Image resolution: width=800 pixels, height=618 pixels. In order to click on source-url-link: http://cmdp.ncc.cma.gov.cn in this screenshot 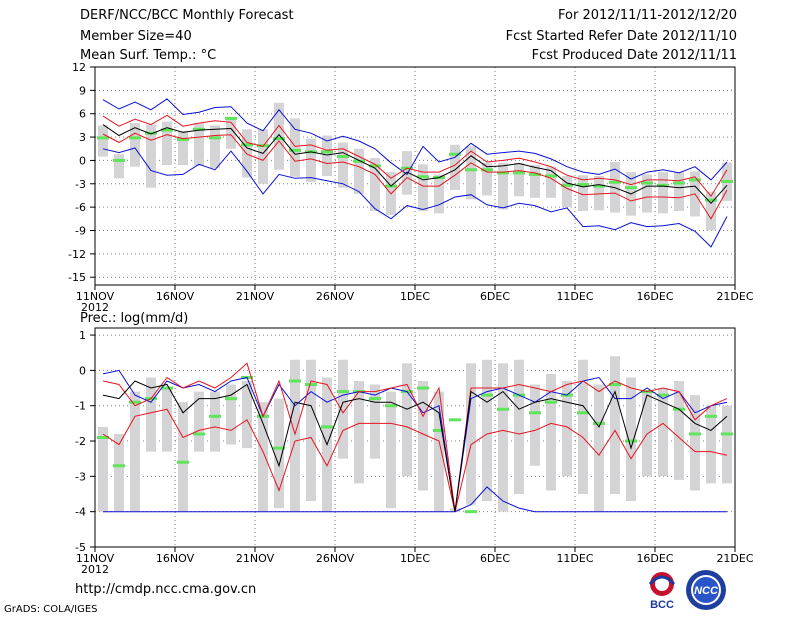, I will do `click(166, 589)`.